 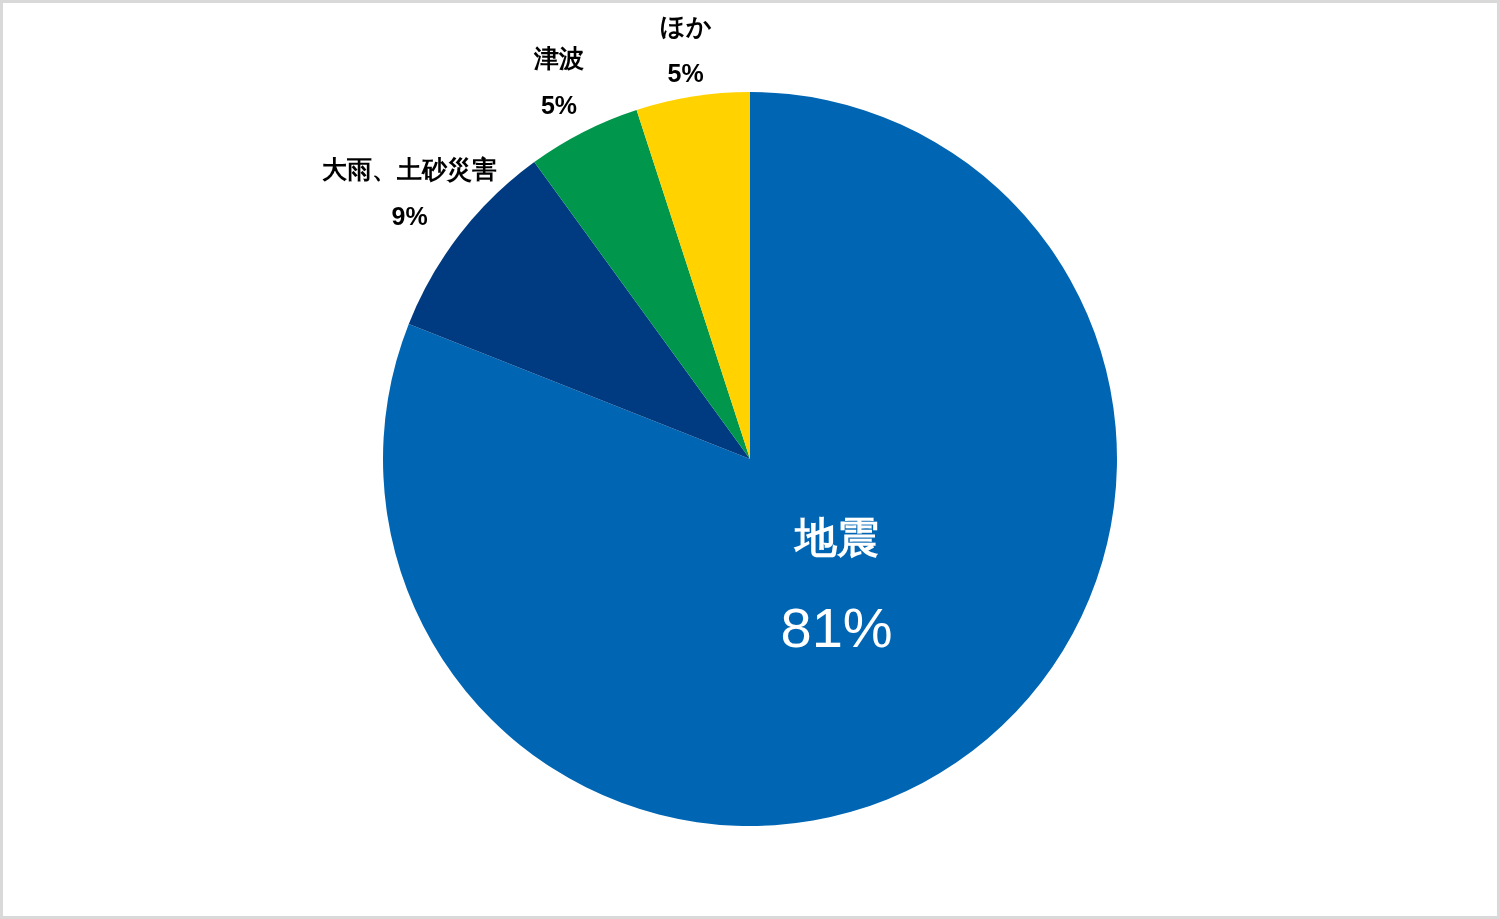 I want to click on slice-label: 大雨、土砂災害, so click(x=410, y=169).